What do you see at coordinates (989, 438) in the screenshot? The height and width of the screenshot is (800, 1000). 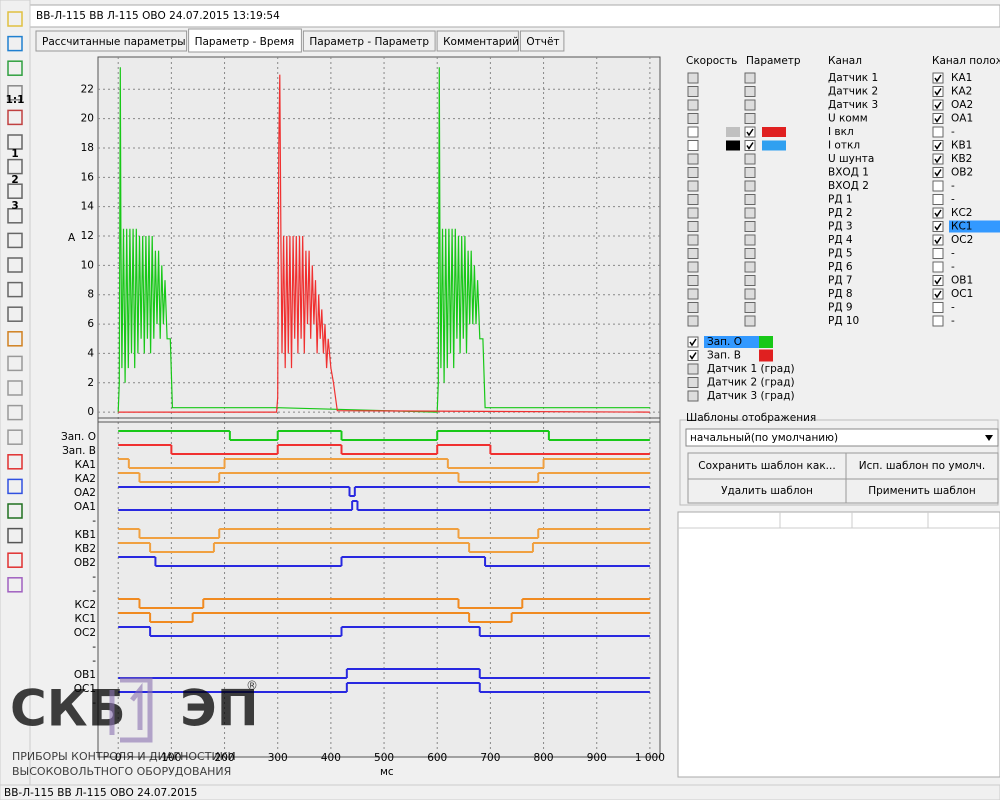 I see `dropdown-arrow` at bounding box center [989, 438].